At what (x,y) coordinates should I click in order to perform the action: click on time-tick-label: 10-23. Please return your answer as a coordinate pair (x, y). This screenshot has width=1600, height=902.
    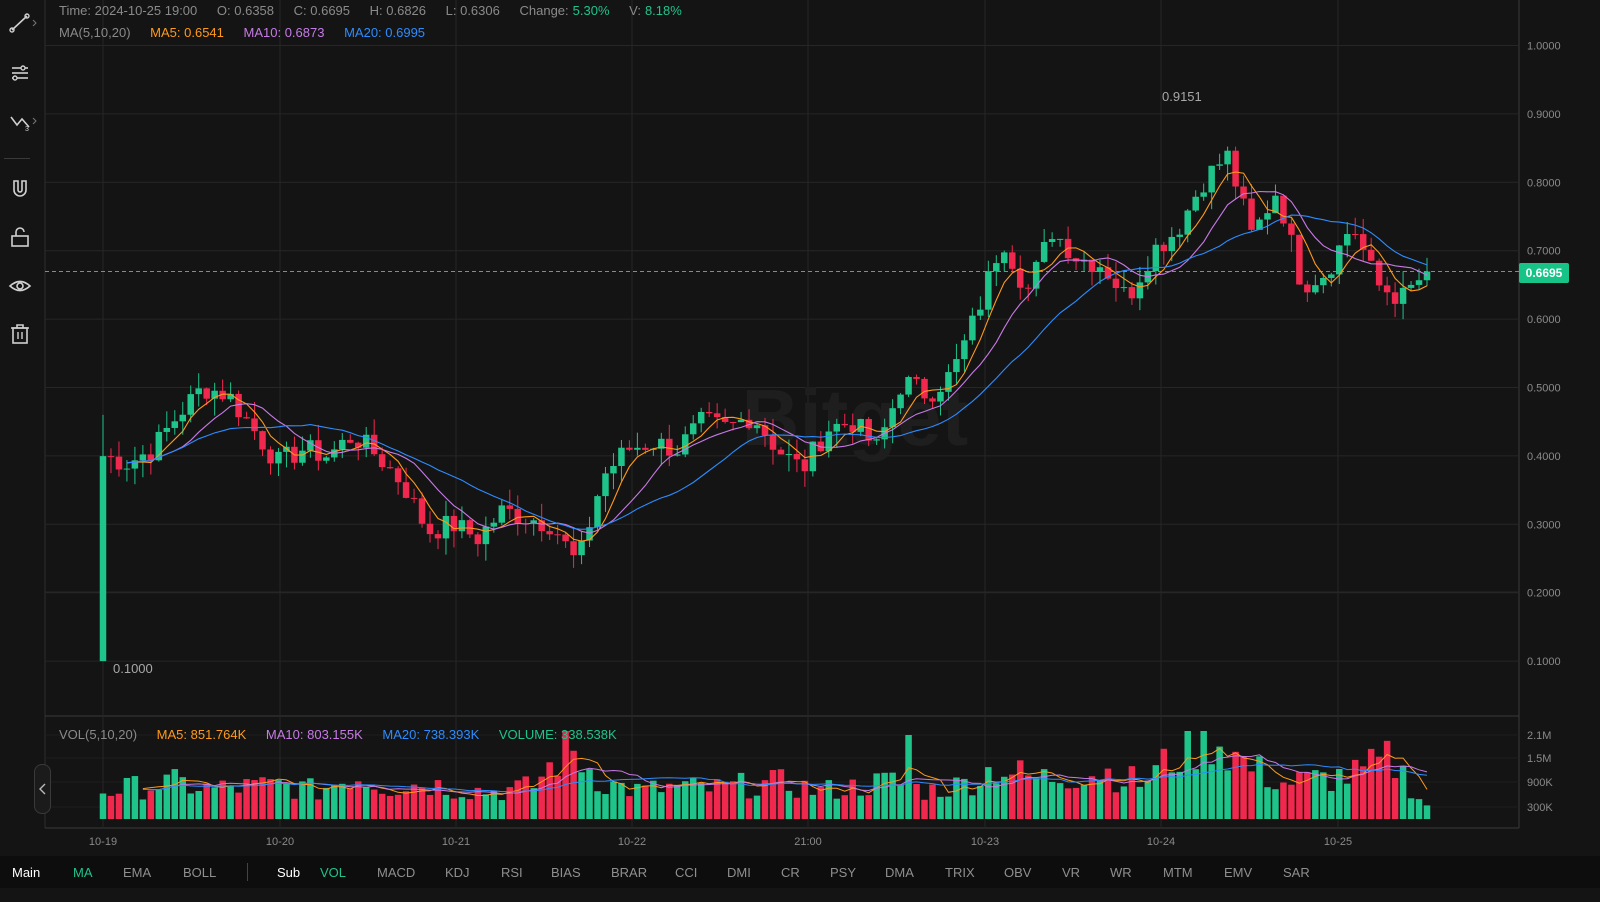
    Looking at the image, I should click on (985, 842).